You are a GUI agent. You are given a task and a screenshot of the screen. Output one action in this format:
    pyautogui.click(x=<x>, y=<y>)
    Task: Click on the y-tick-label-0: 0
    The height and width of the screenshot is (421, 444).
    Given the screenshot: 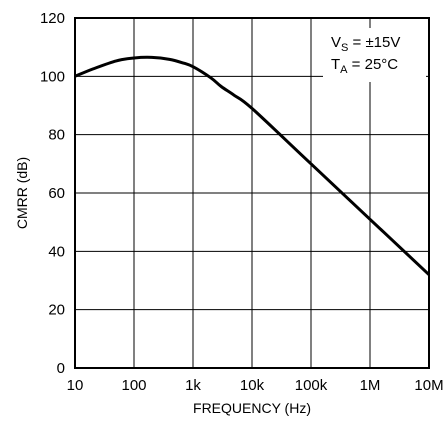 What is the action you would take?
    pyautogui.click(x=61, y=368)
    